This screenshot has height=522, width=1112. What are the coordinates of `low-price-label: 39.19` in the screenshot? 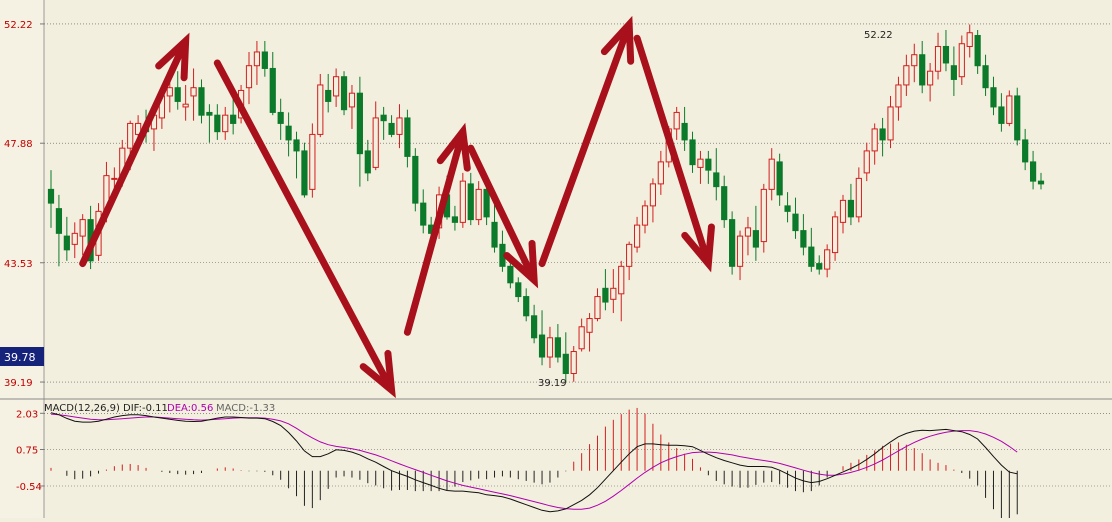 It's located at (552, 383).